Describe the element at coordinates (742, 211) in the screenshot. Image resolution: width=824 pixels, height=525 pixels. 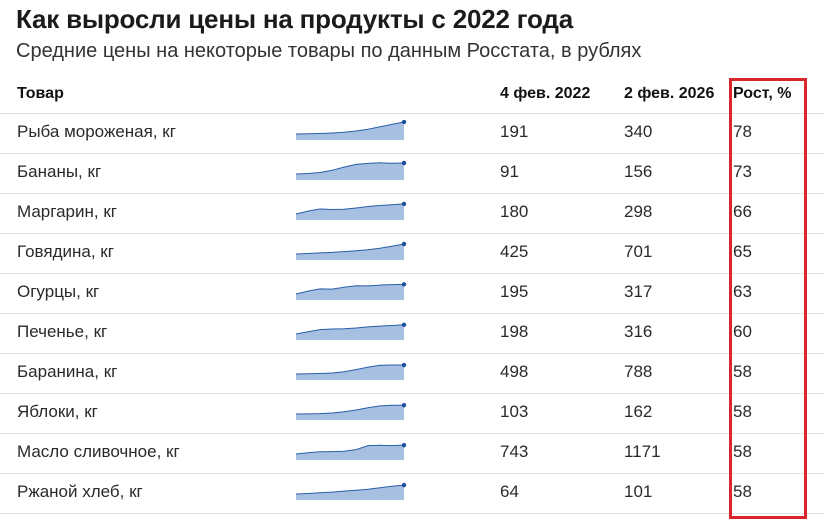
I see `growth-percent: 66` at that location.